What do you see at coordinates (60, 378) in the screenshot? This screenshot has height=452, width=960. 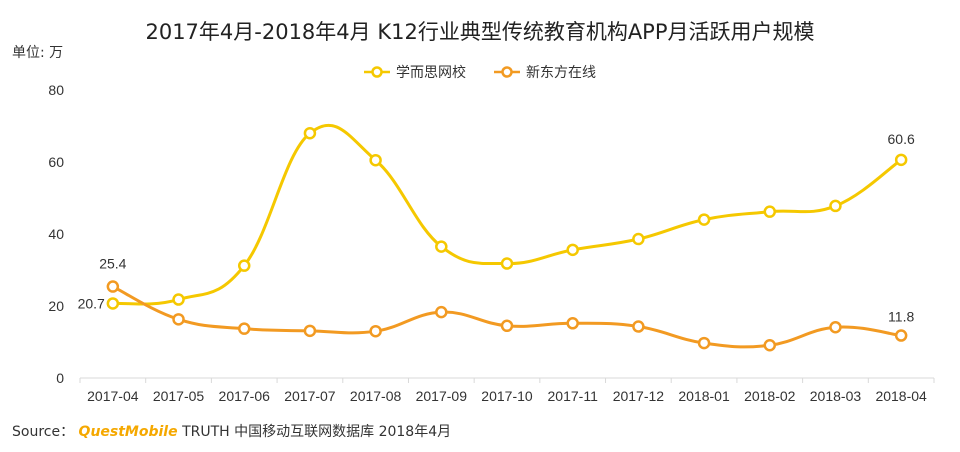 I see `y-tick-label-0: 0` at bounding box center [60, 378].